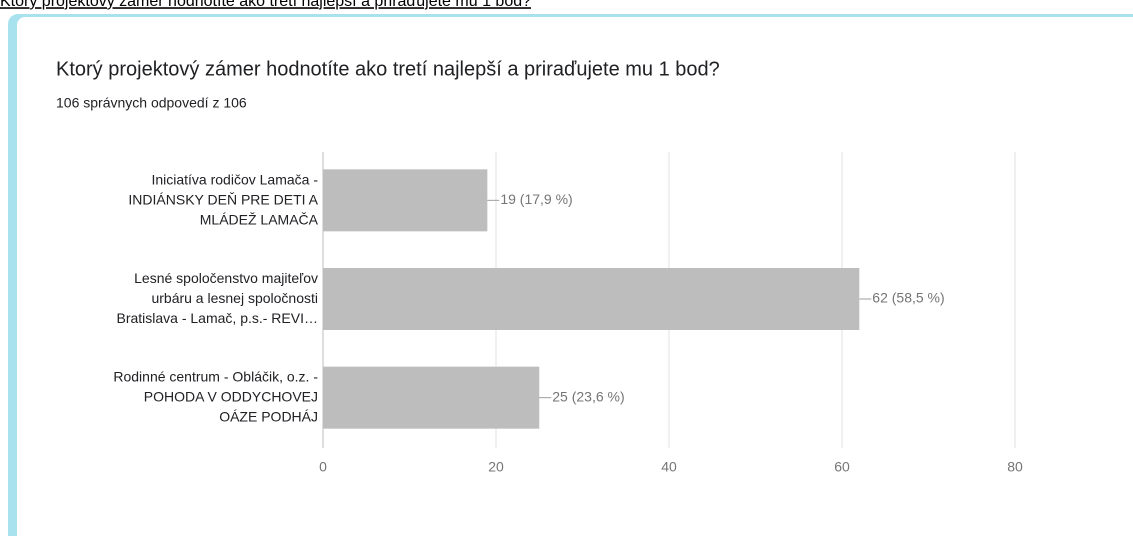  What do you see at coordinates (259, 219) in the screenshot?
I see `category-line: MLÁDEŽ LAMAČA` at bounding box center [259, 219].